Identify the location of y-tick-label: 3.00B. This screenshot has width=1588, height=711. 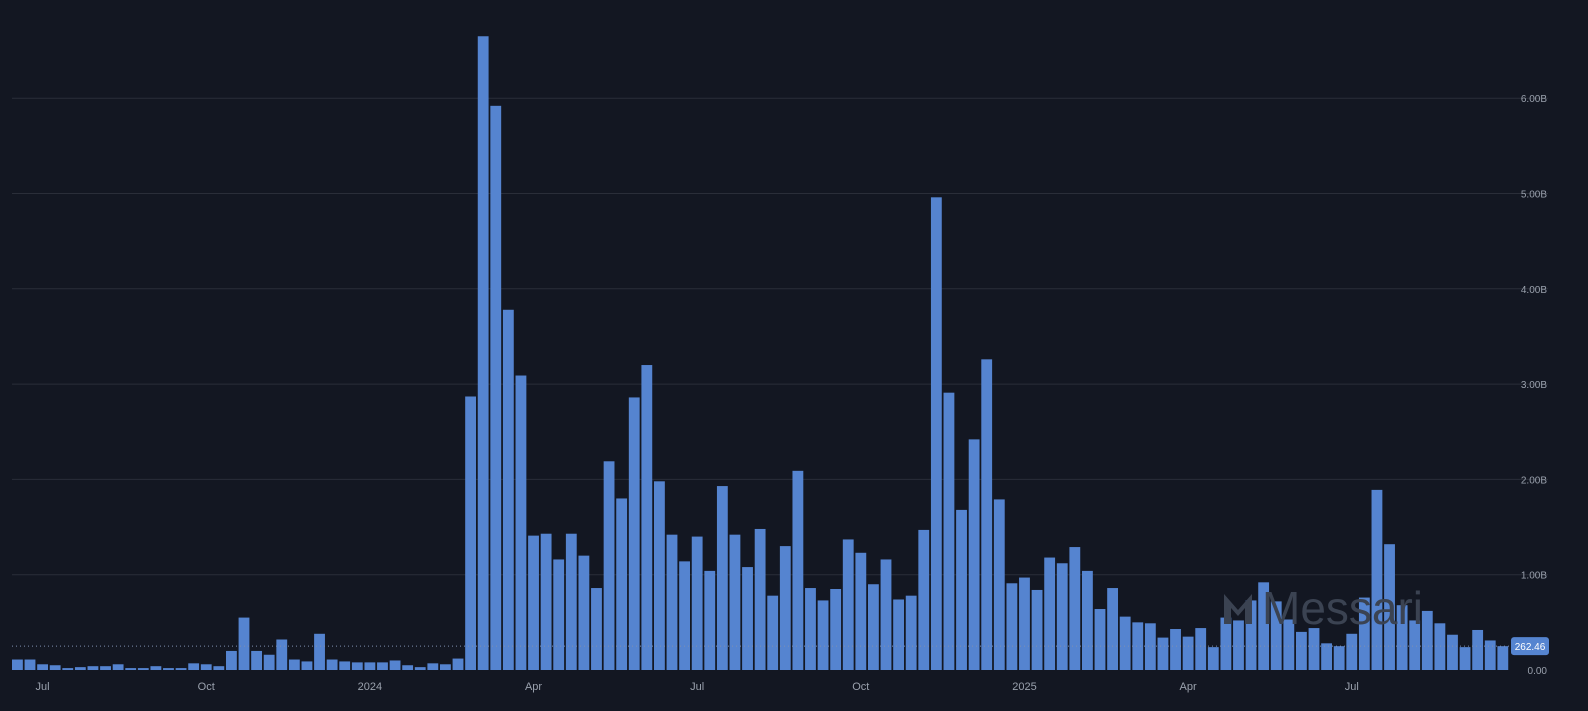
(1534, 385).